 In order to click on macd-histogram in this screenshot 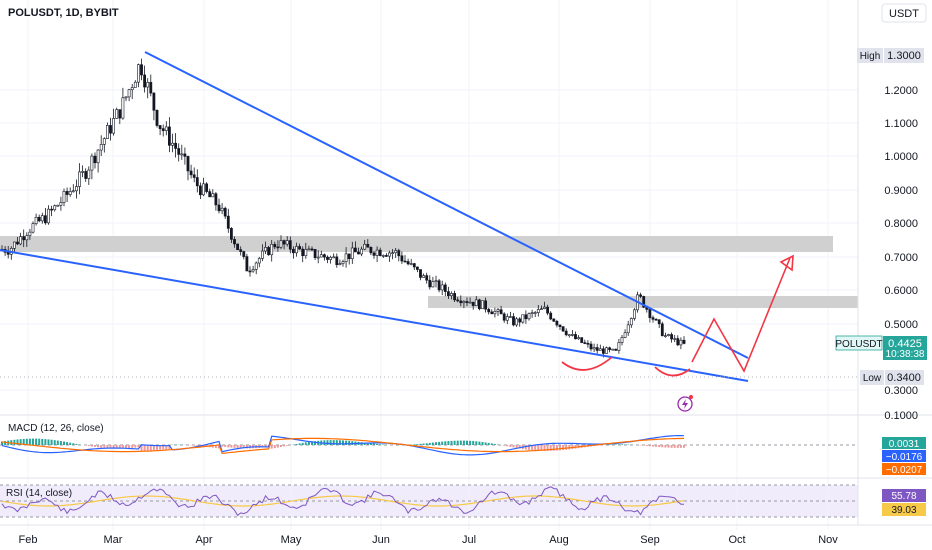, I will do `click(343, 445)`.